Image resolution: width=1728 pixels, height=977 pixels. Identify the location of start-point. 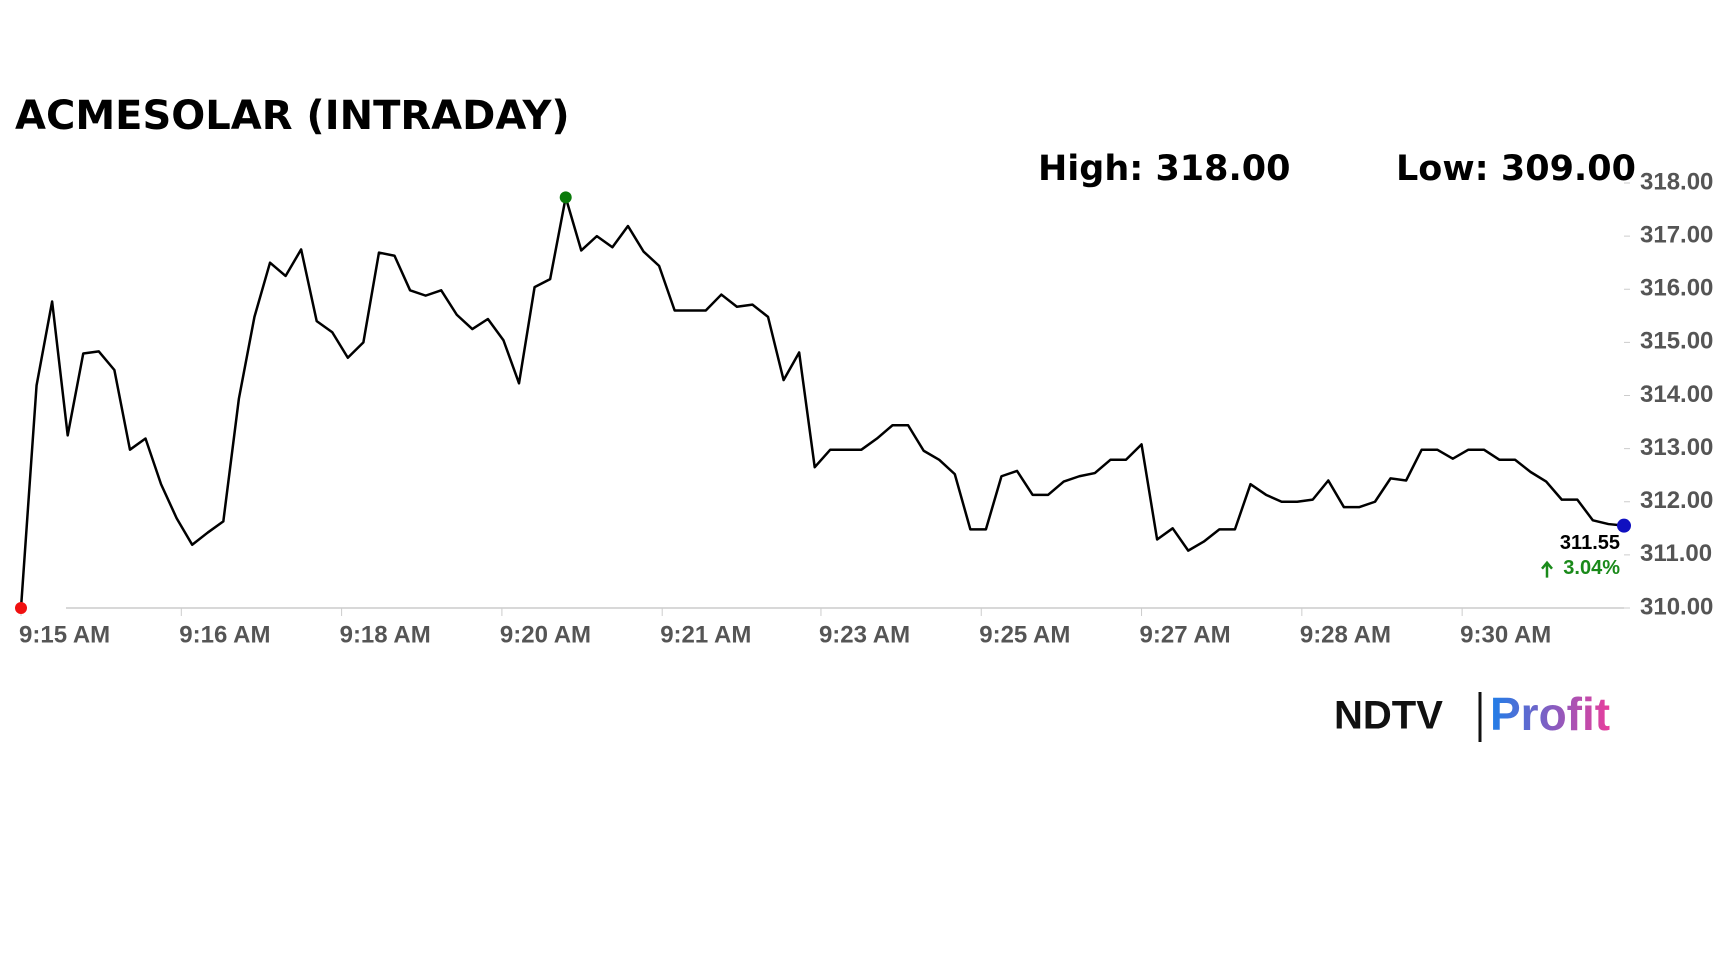
(21, 608).